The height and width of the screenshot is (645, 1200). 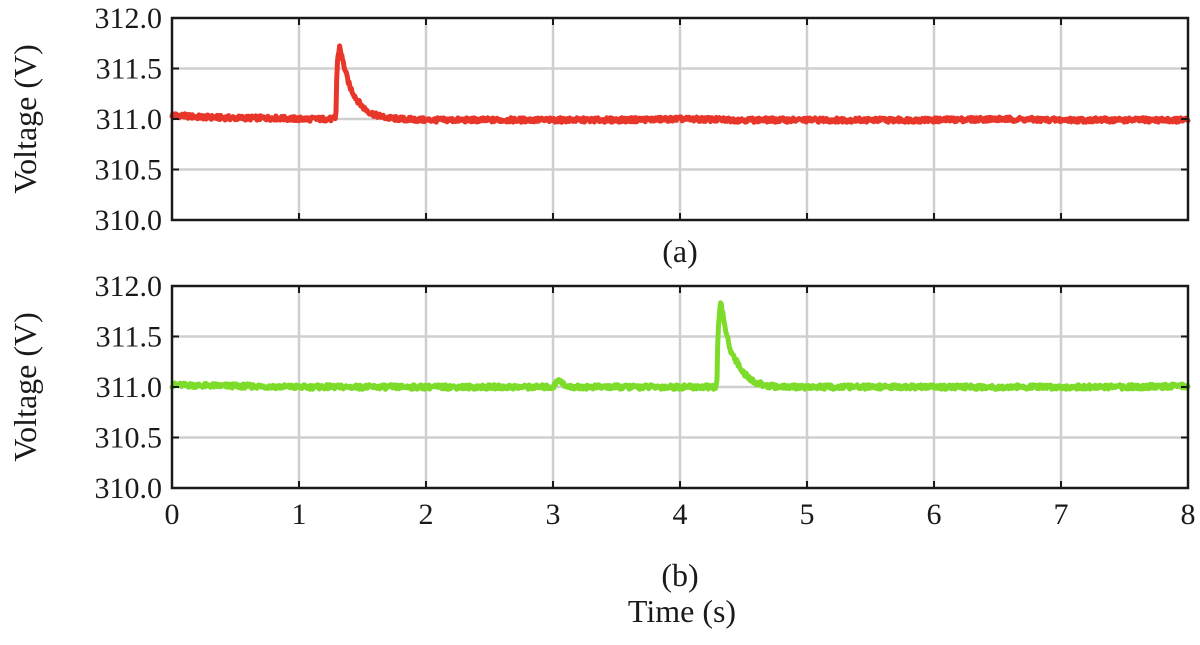 What do you see at coordinates (1061, 514) in the screenshot?
I see `x-tick-label-7: 7` at bounding box center [1061, 514].